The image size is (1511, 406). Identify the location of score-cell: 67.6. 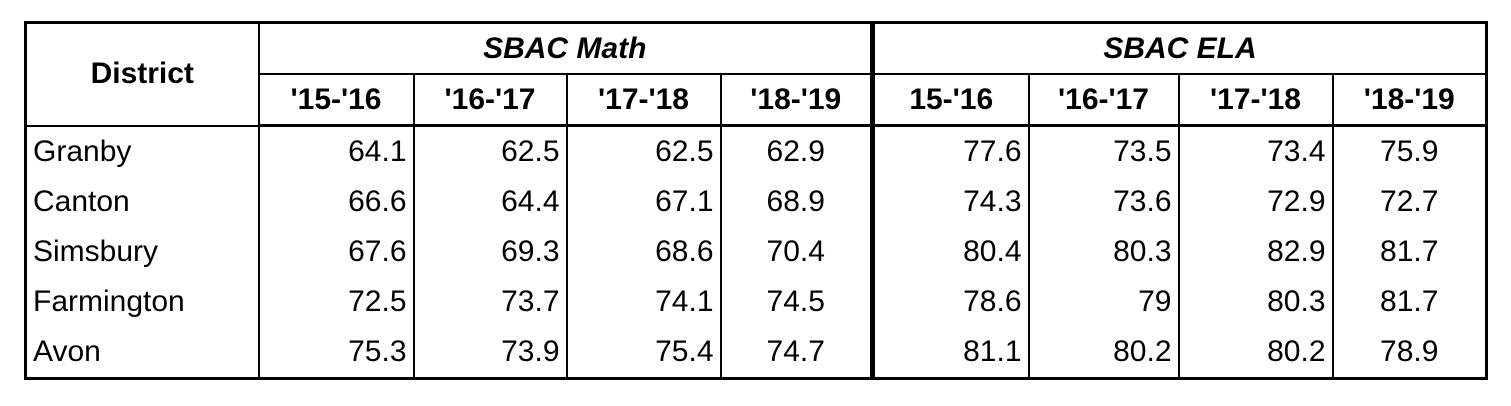
(335, 252).